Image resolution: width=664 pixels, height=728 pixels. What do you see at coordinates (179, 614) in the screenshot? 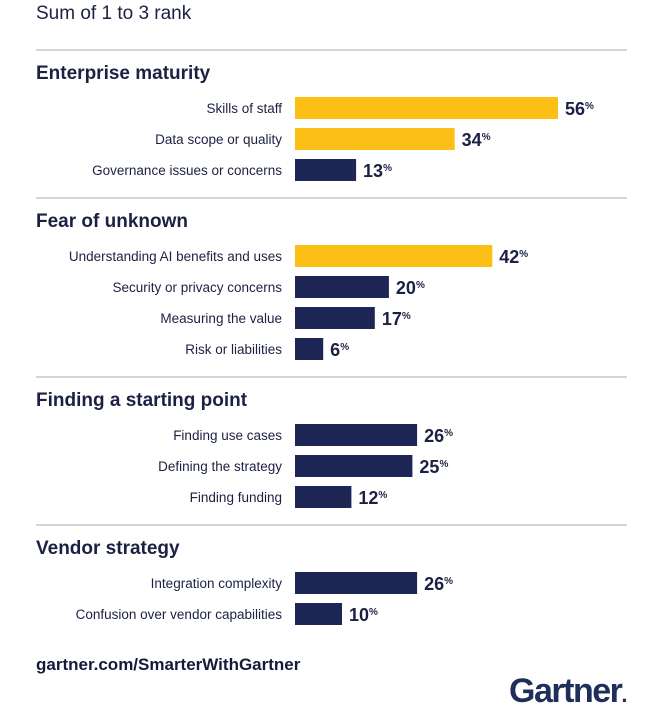
I see `category-label: Confusion over vendor capabilities` at bounding box center [179, 614].